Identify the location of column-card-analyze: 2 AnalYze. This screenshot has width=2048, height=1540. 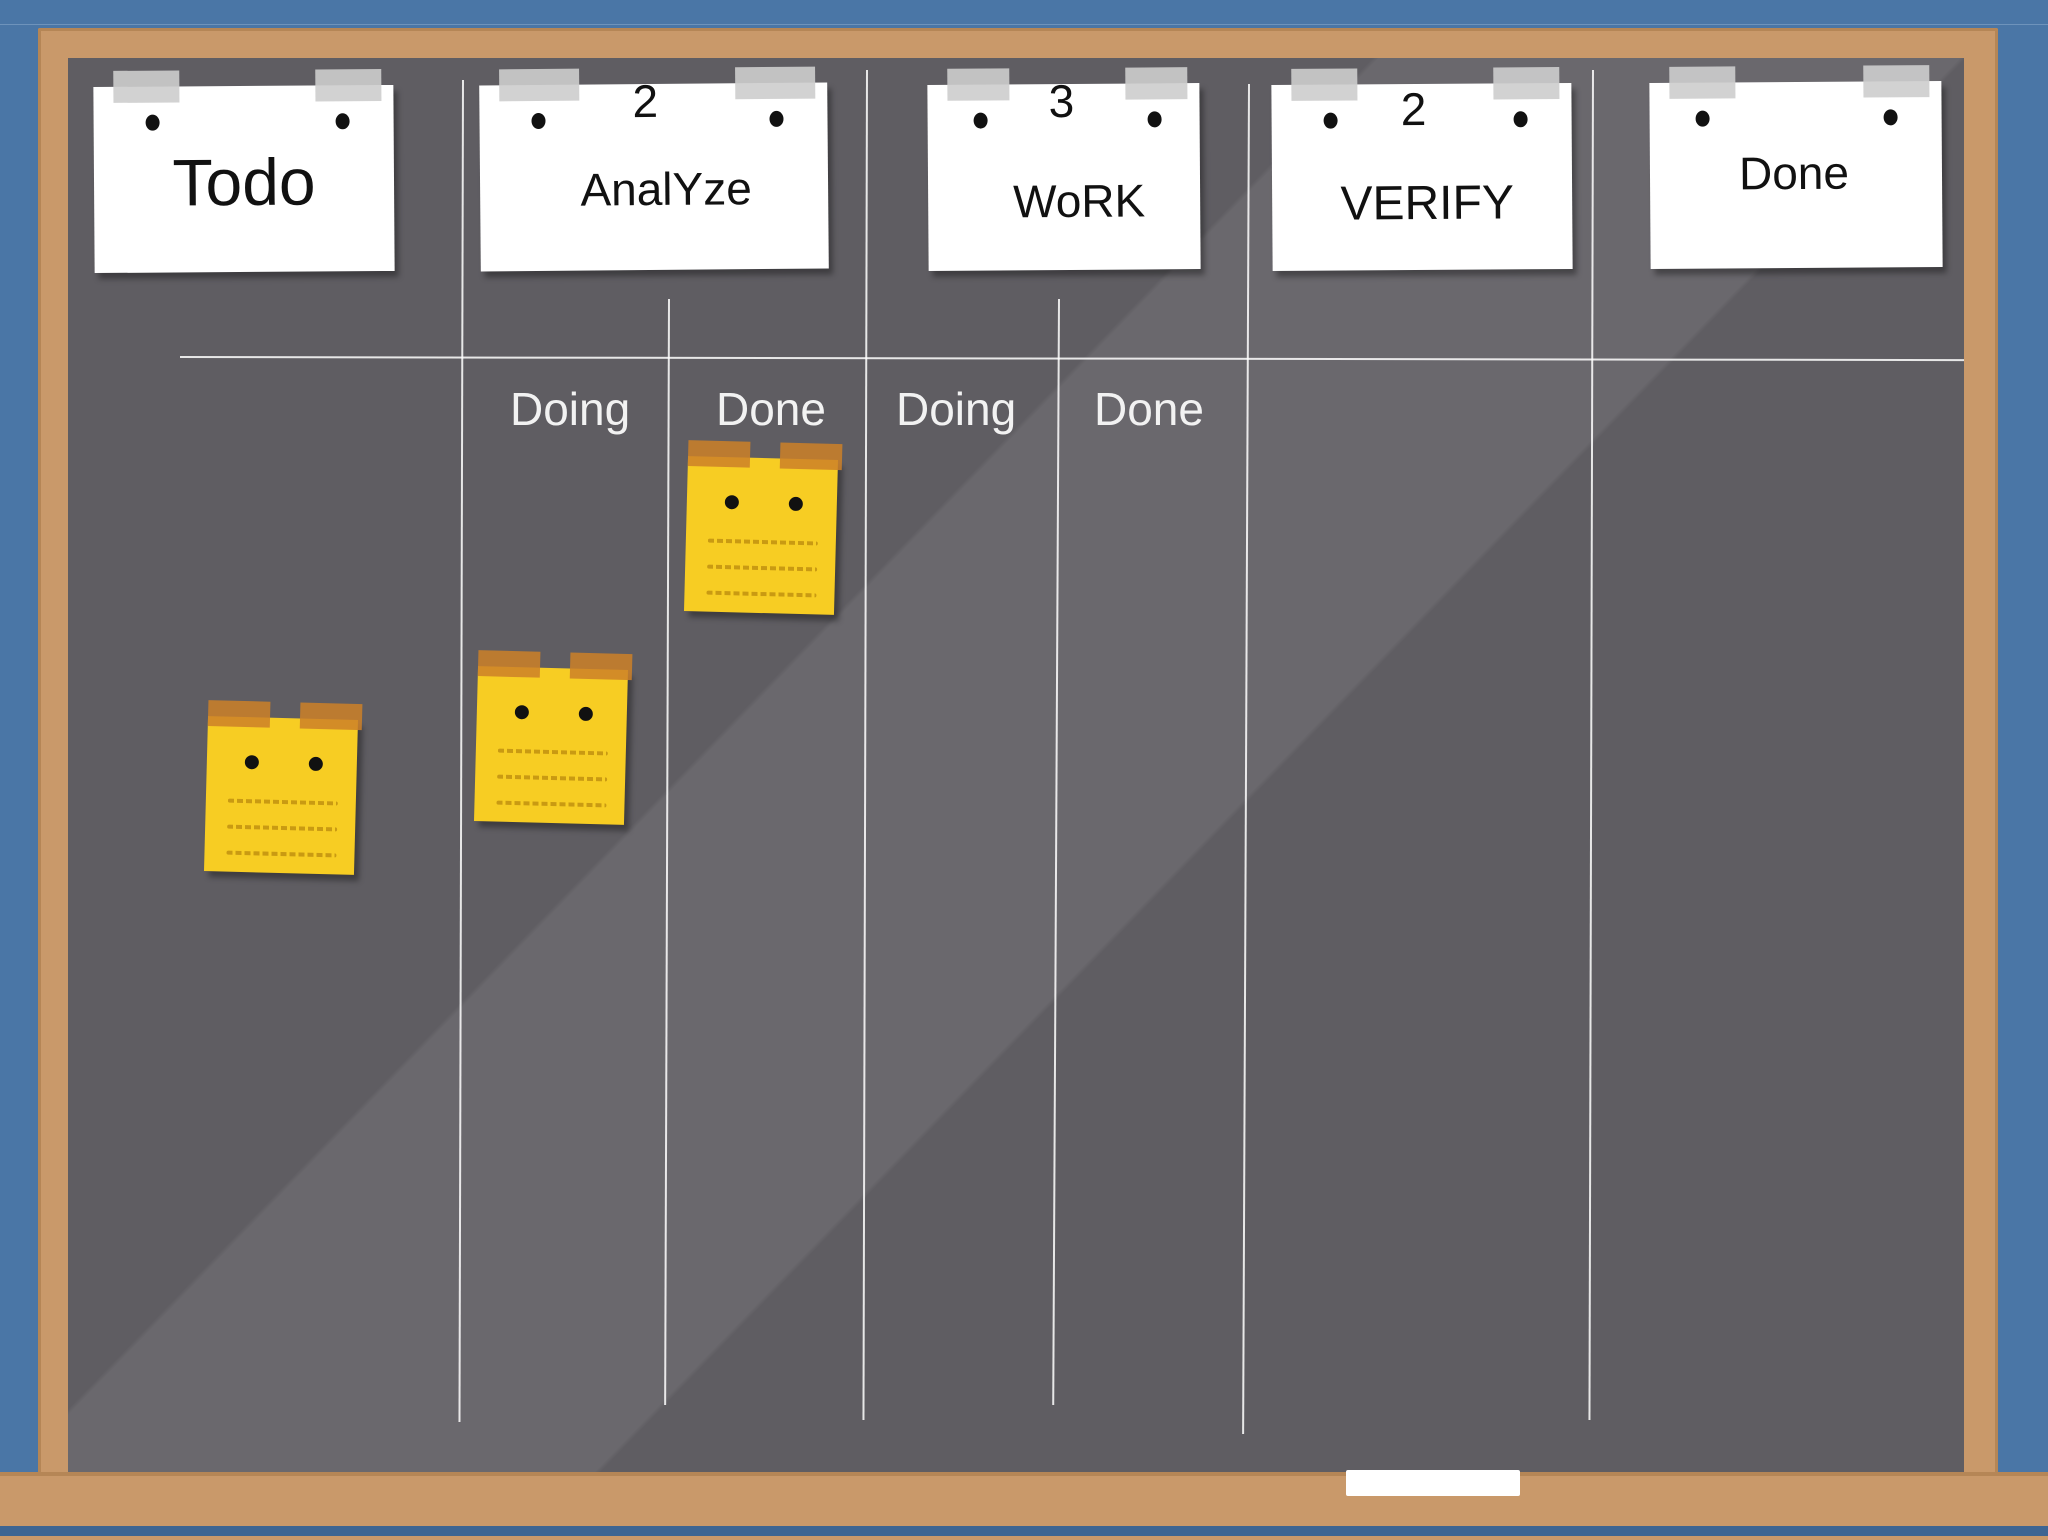
(654, 169).